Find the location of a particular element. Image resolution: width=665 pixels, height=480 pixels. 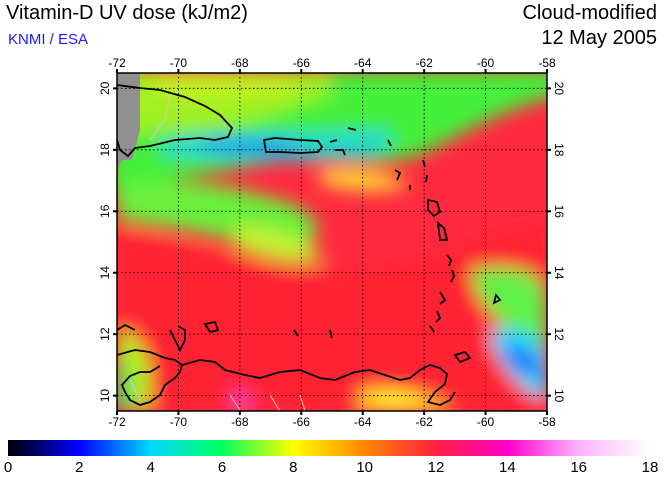

lon-label-top: -66 is located at coordinates (302, 63).